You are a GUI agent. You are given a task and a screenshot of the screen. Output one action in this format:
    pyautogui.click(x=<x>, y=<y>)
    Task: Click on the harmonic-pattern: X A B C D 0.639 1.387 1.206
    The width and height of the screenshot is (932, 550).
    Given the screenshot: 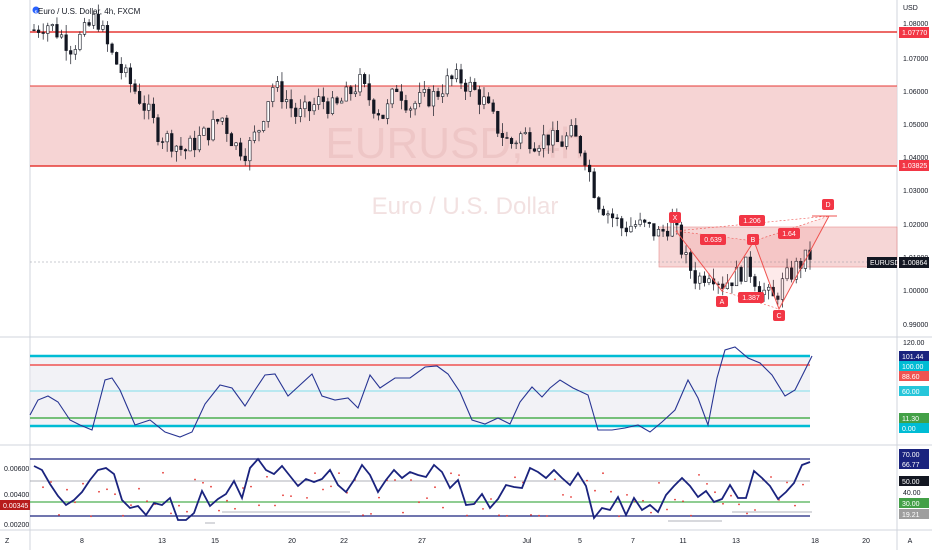 What is the action you would take?
    pyautogui.click(x=753, y=260)
    